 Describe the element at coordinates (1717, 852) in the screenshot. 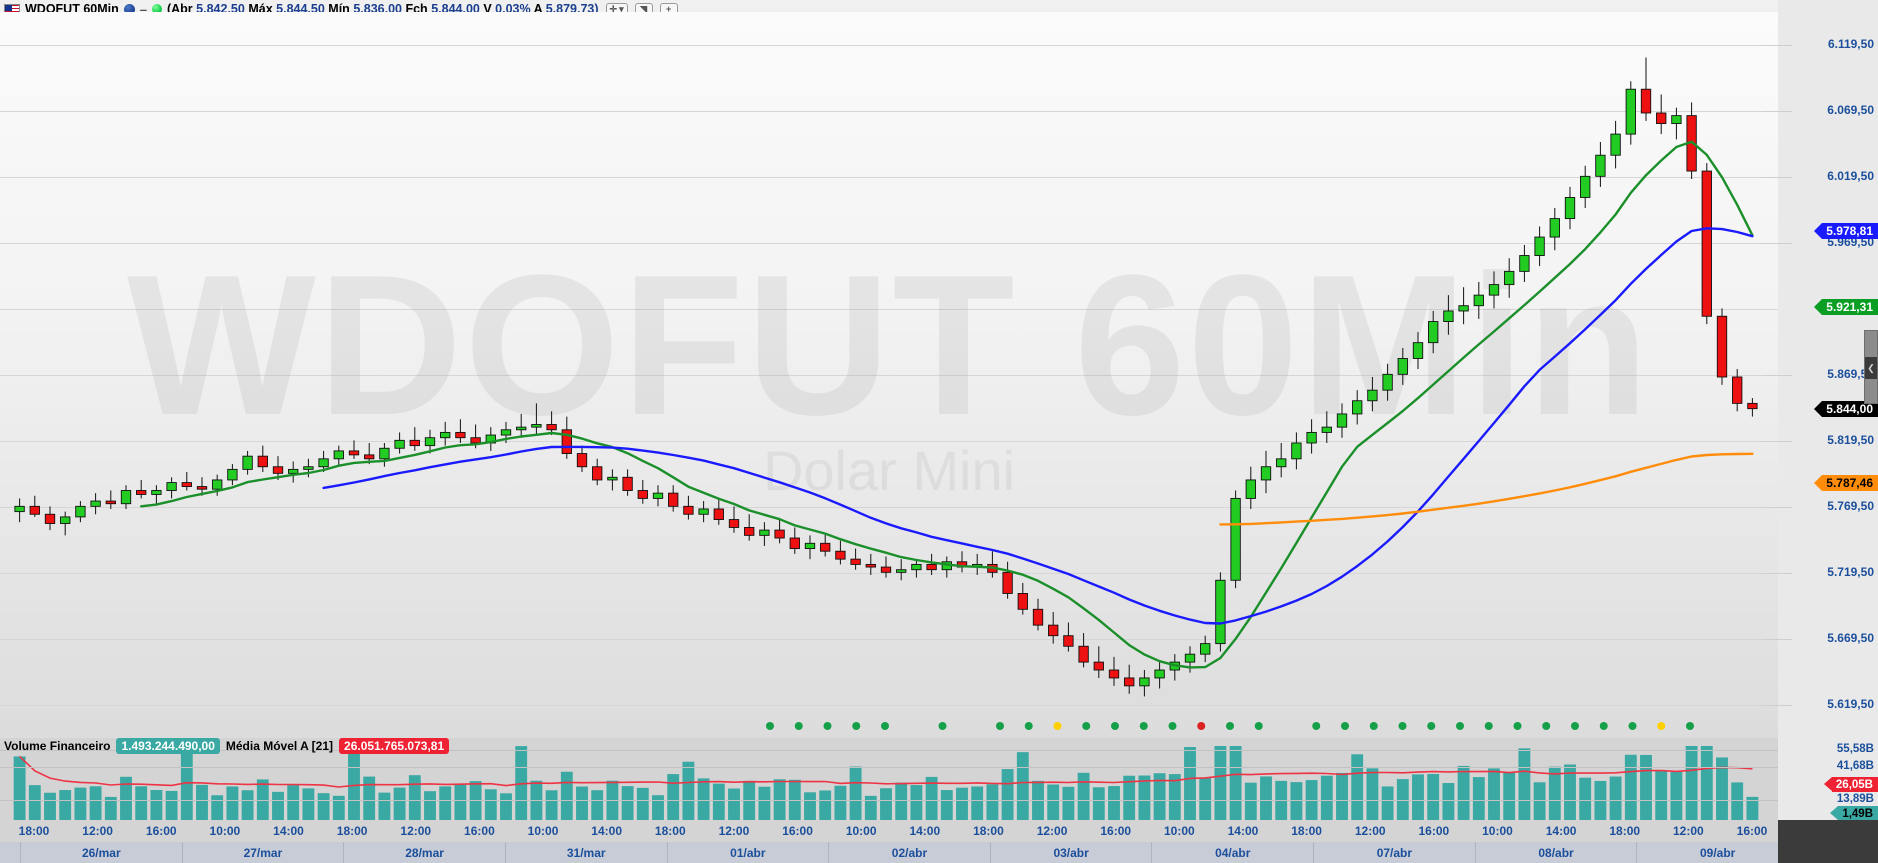

I see `date-axis-cell: 09/abr` at that location.